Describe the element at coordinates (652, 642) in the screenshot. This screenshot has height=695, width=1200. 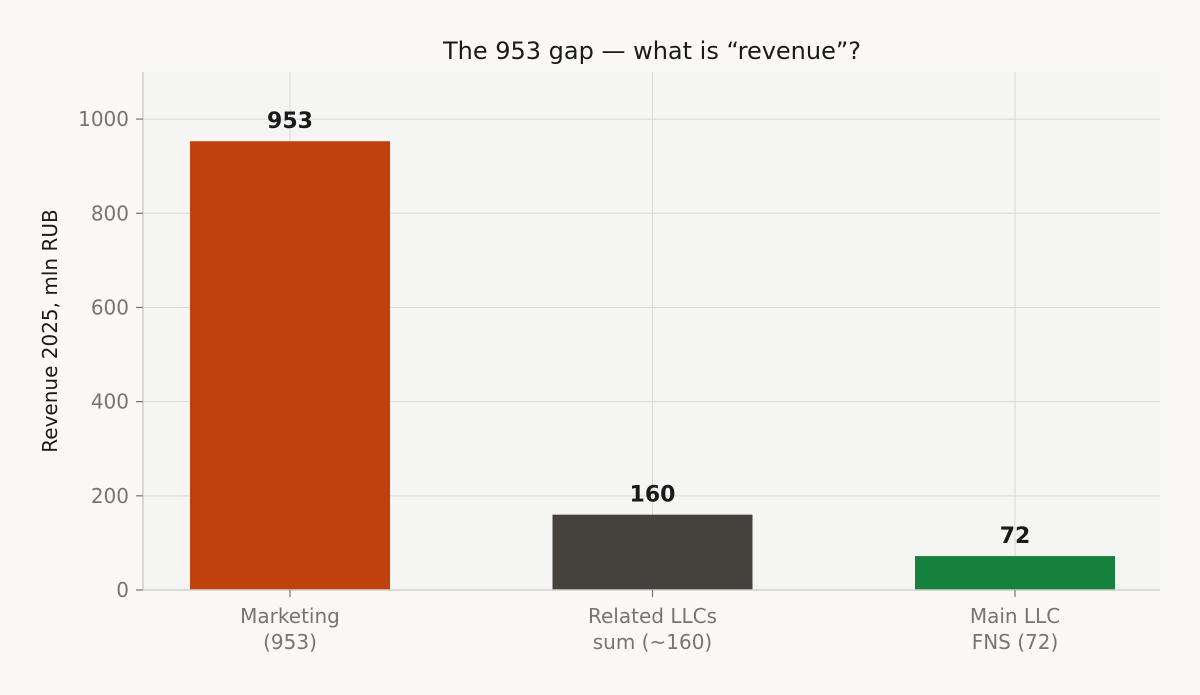
I see `x-tick-label: sum (~160)` at that location.